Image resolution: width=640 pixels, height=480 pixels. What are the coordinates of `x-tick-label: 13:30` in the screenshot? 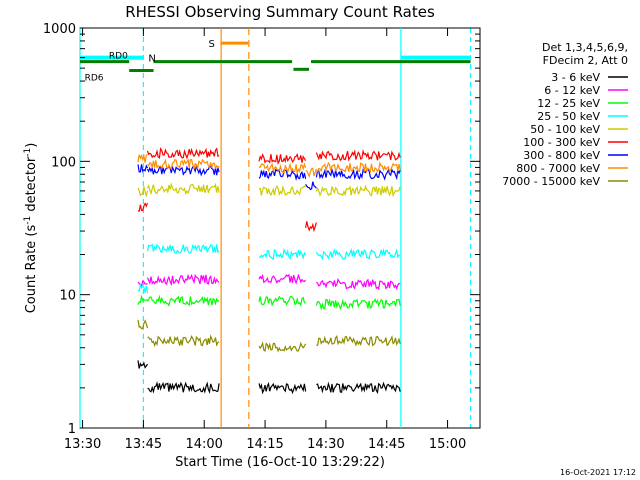 It's located at (82, 444).